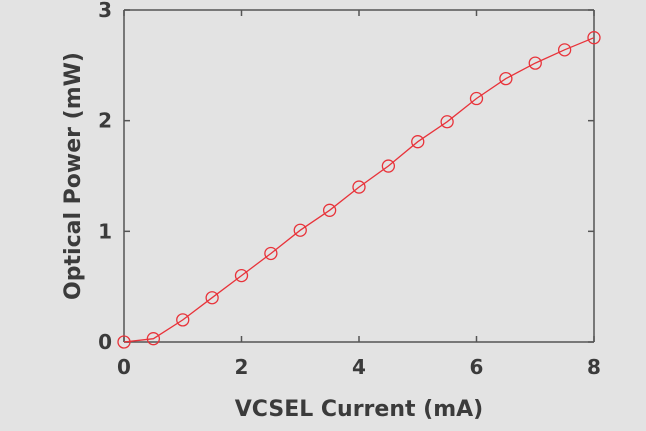  I want to click on x-tick-label: 2, so click(242, 367).